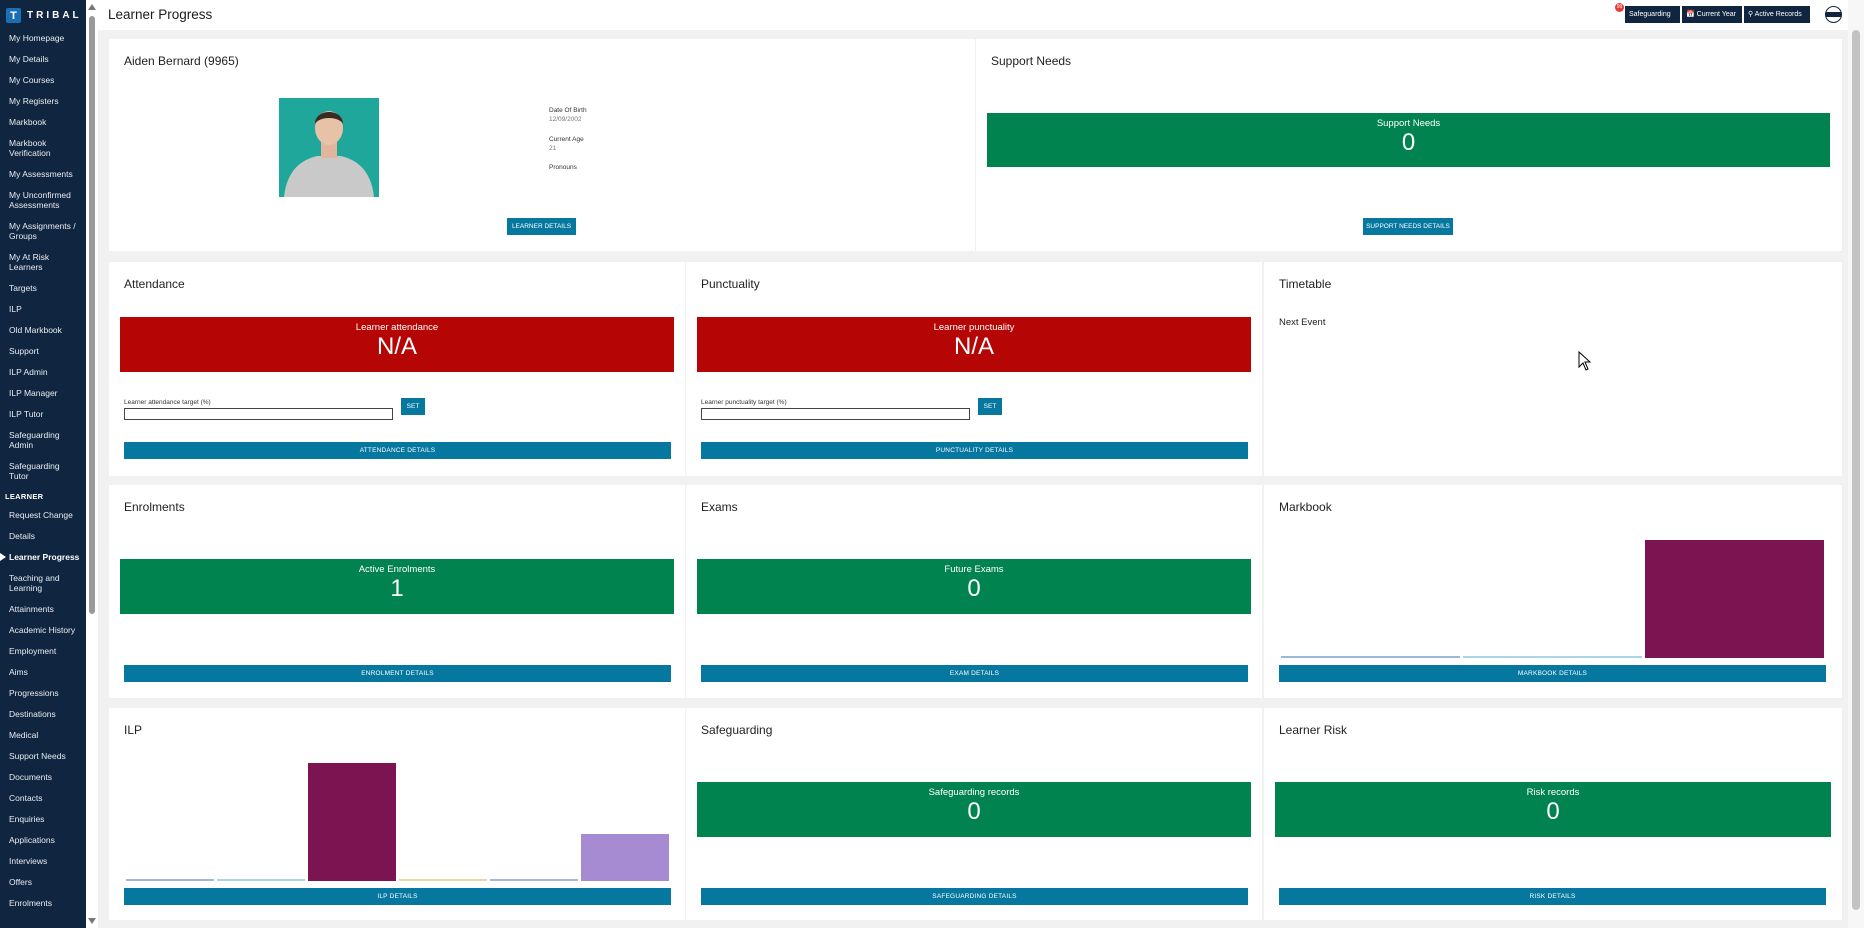 This screenshot has height=928, width=1864. Describe the element at coordinates (40, 200) in the screenshot. I see `sidebar-item-my-unconfirmed-assessments: My Unconfirmed Assessments` at that location.